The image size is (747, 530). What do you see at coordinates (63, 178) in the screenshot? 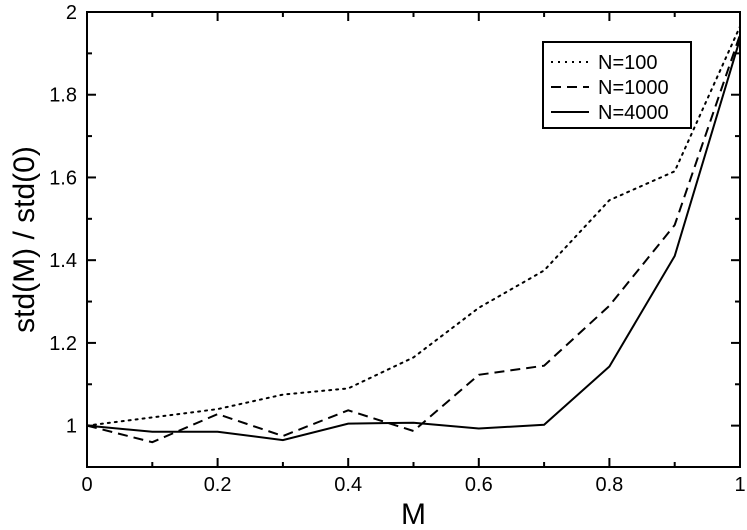
I see `y-tick-label: 1.6` at bounding box center [63, 178].